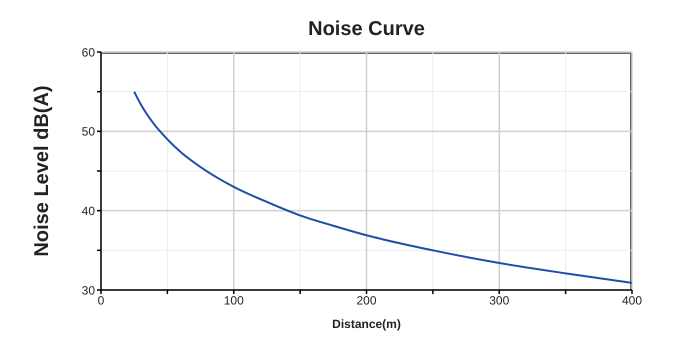  What do you see at coordinates (42, 171) in the screenshot?
I see `y-axis-title: Noise Level dB(A)` at bounding box center [42, 171].